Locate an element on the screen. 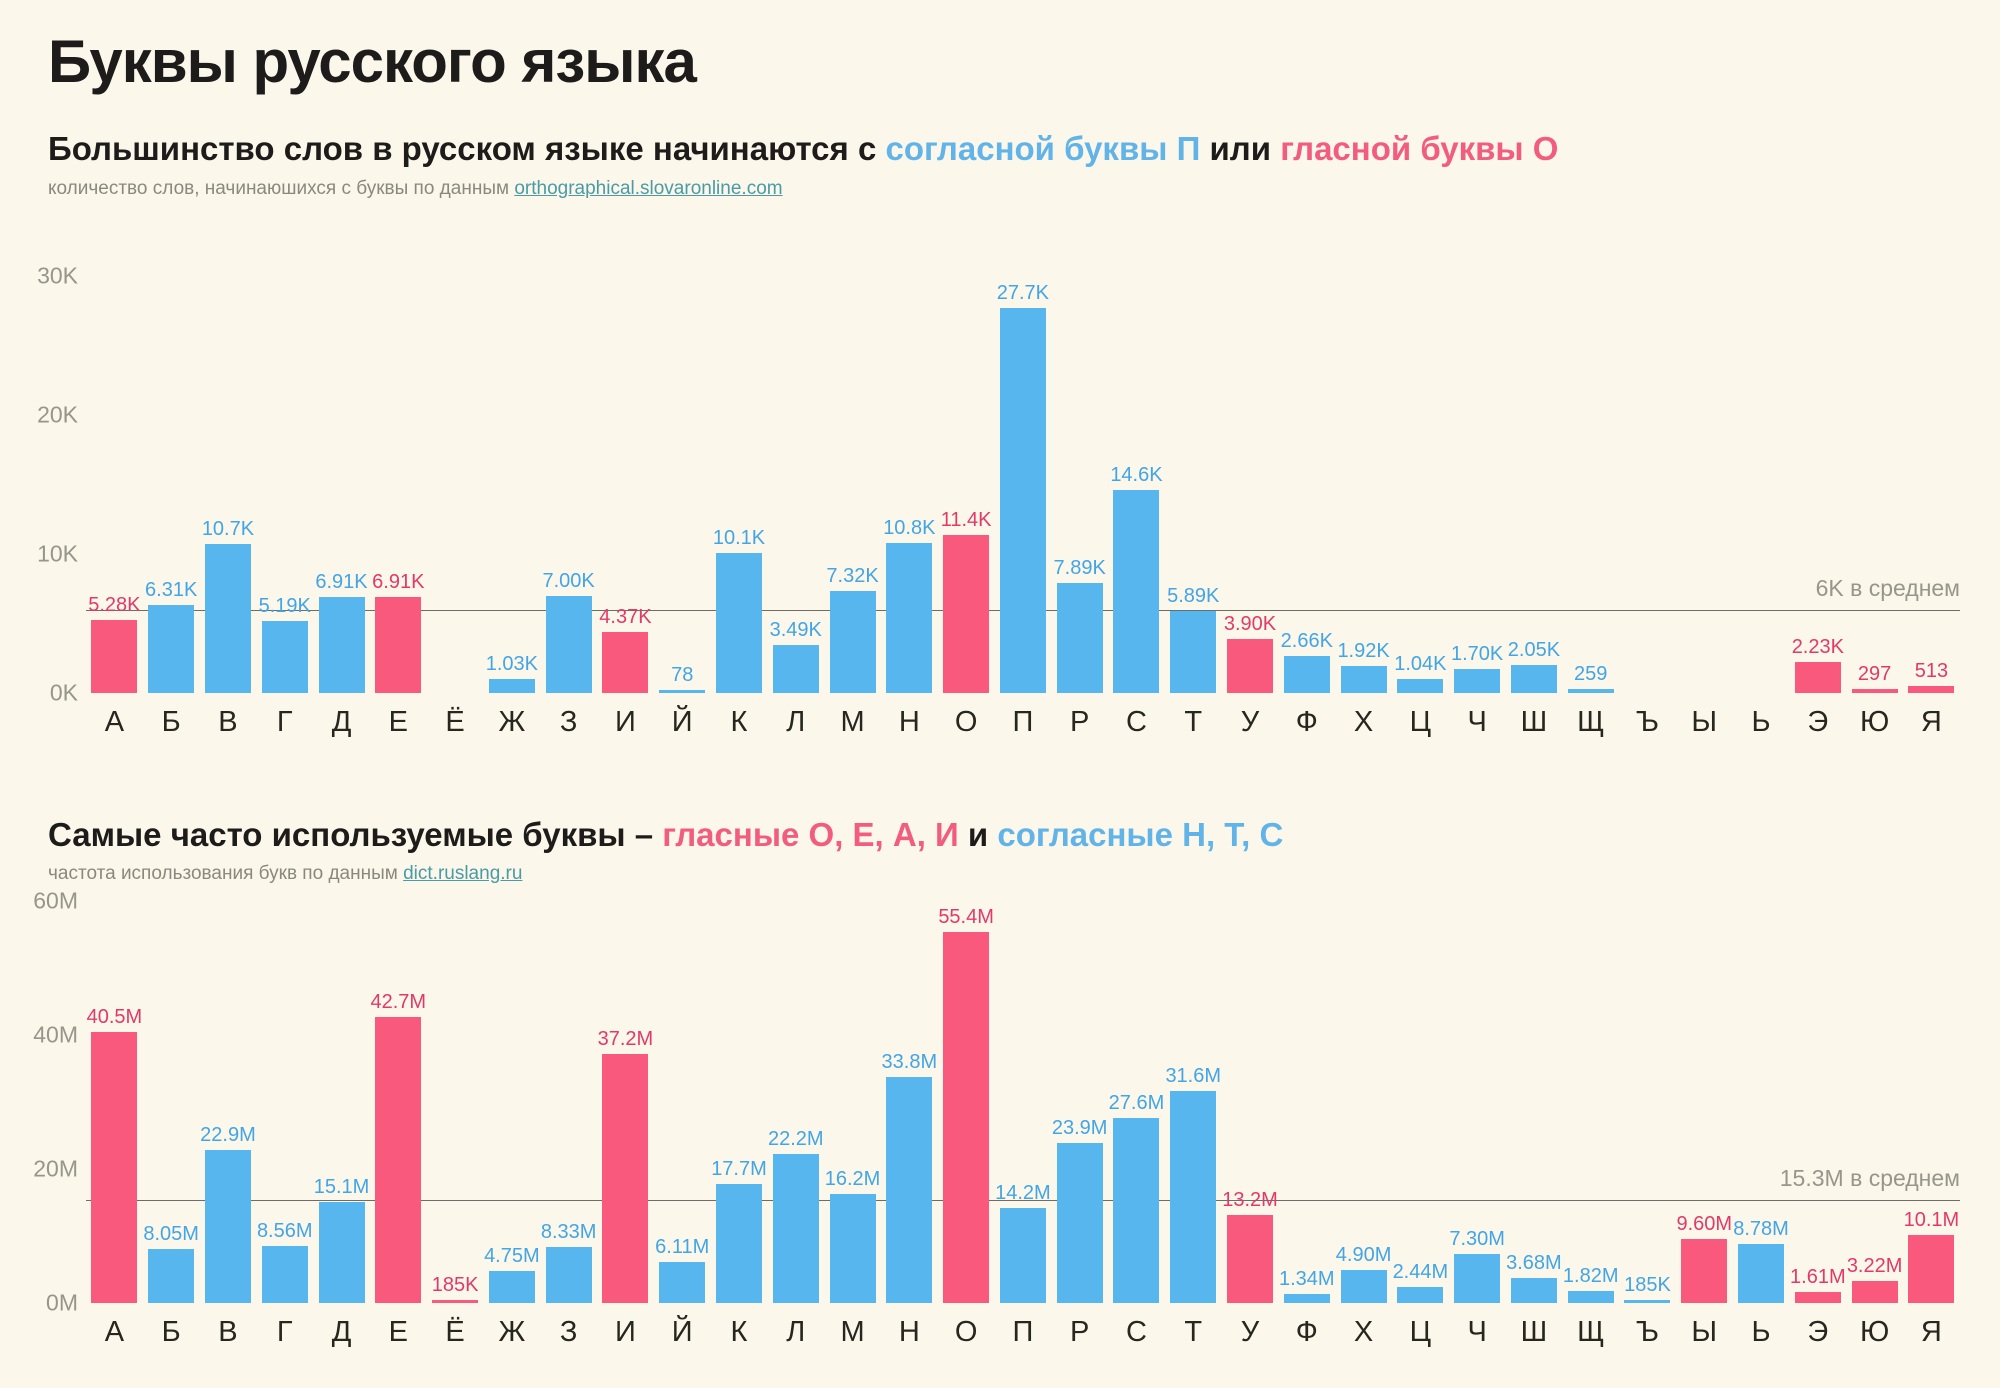 This screenshot has width=2000, height=1388. average-line-label: 15.3M в среднем is located at coordinates (1869, 1178).